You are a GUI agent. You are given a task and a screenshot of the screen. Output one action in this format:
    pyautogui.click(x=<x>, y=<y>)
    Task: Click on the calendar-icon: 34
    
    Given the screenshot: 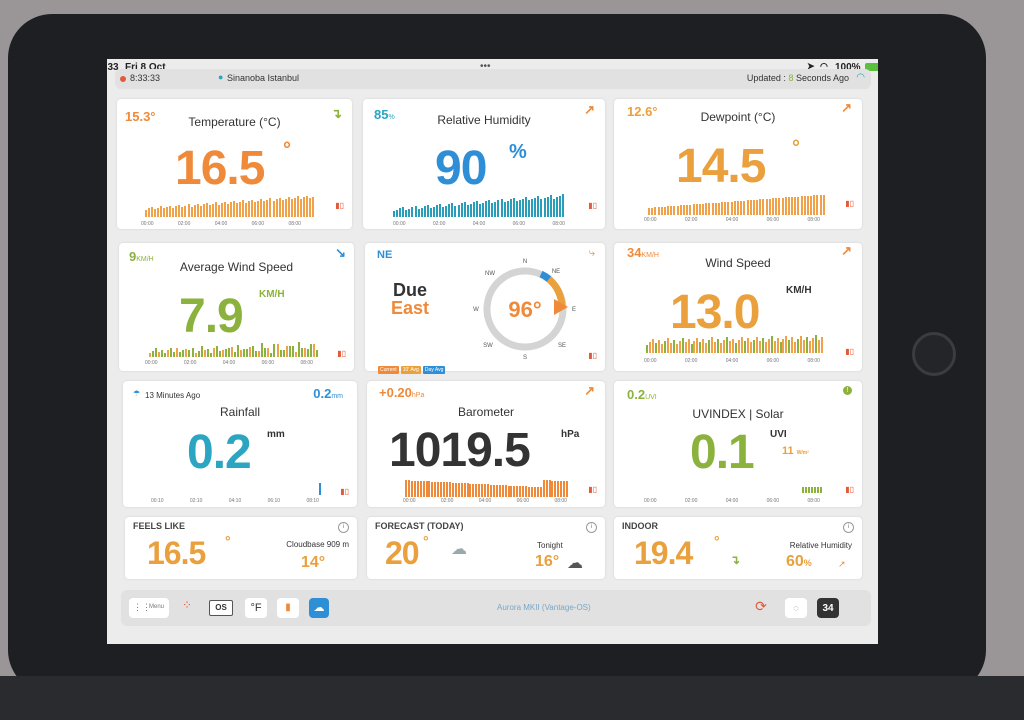 What is the action you would take?
    pyautogui.click(x=828, y=608)
    